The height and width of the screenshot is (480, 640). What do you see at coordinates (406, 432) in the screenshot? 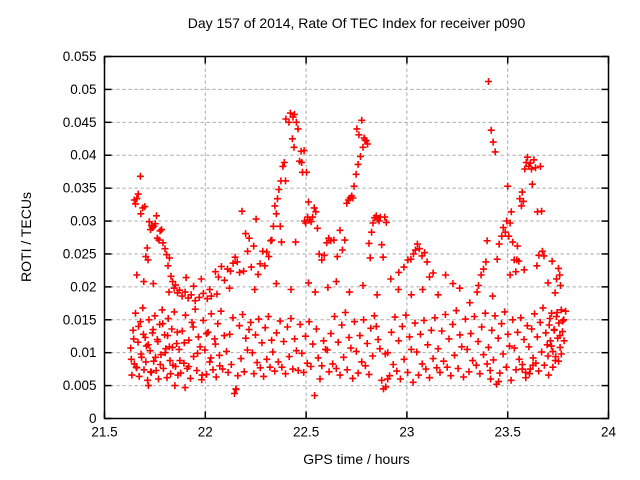
I see `x-tick-label: 23` at bounding box center [406, 432].